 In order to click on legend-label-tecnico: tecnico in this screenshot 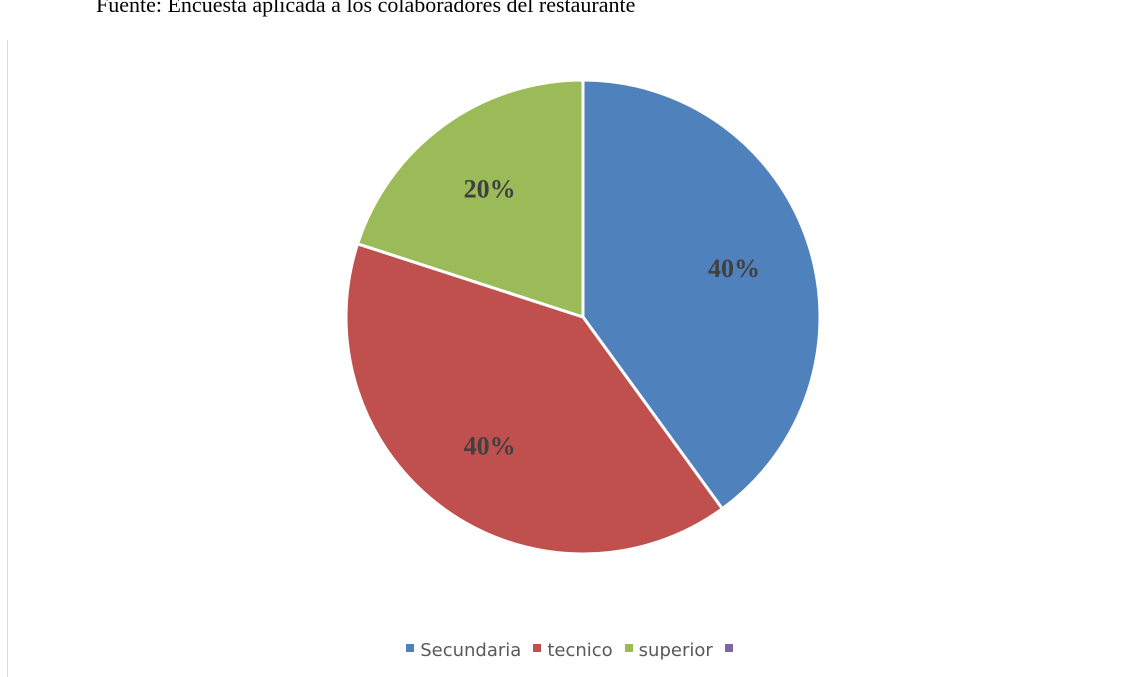, I will do `click(580, 650)`.